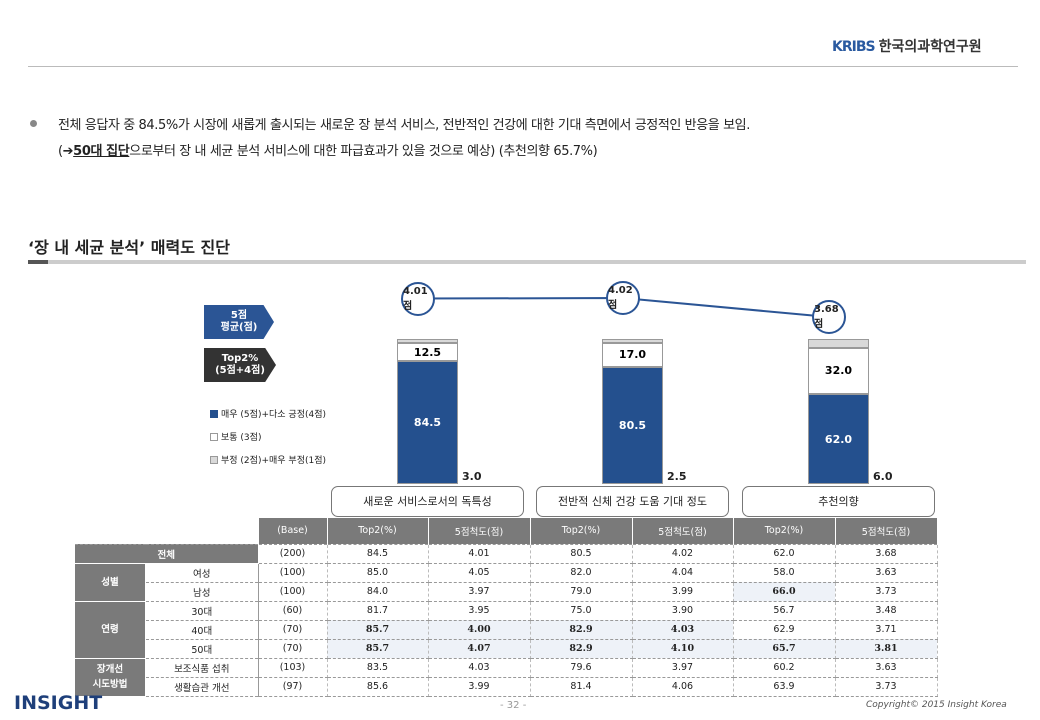  Describe the element at coordinates (378, 554) in the screenshot. I see `table-cell: 84.5` at that location.